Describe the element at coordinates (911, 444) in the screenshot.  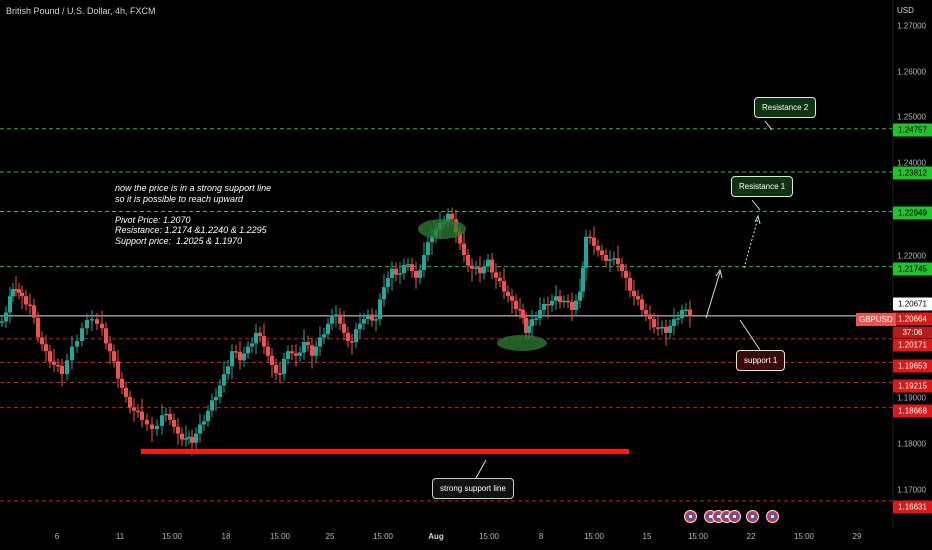
I see `price-tick: 1.18000` at that location.